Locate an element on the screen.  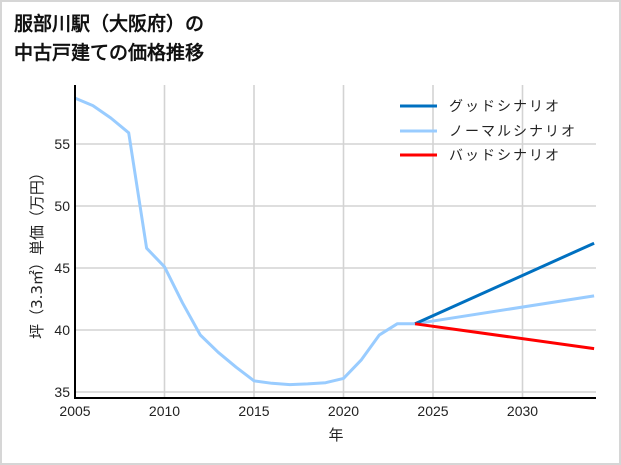
x-tick-label: 2030 is located at coordinates (522, 411).